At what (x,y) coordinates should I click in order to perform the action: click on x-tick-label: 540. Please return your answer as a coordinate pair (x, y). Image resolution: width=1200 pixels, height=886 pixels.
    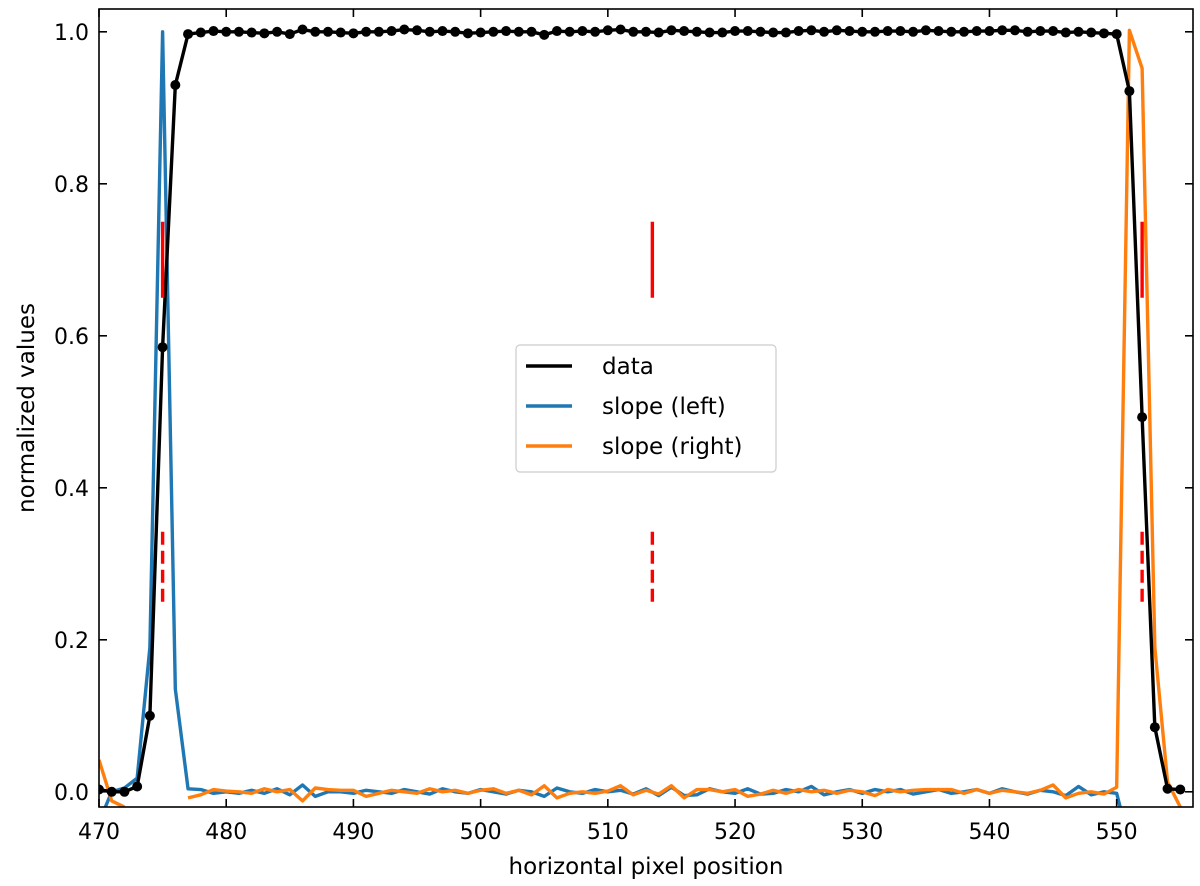
    Looking at the image, I should click on (989, 832).